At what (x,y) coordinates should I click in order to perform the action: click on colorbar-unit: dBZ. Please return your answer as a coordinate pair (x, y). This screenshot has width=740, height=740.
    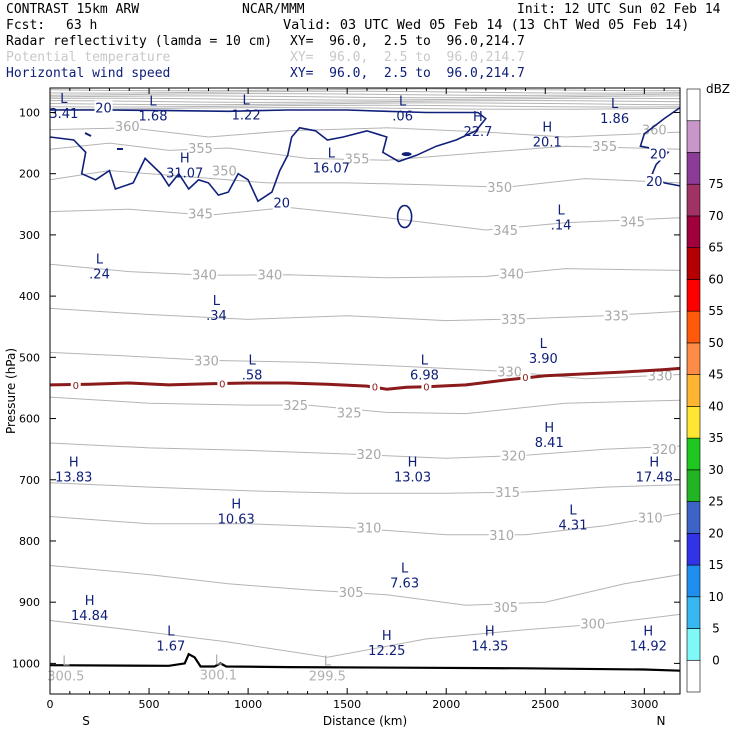
    Looking at the image, I should click on (718, 89).